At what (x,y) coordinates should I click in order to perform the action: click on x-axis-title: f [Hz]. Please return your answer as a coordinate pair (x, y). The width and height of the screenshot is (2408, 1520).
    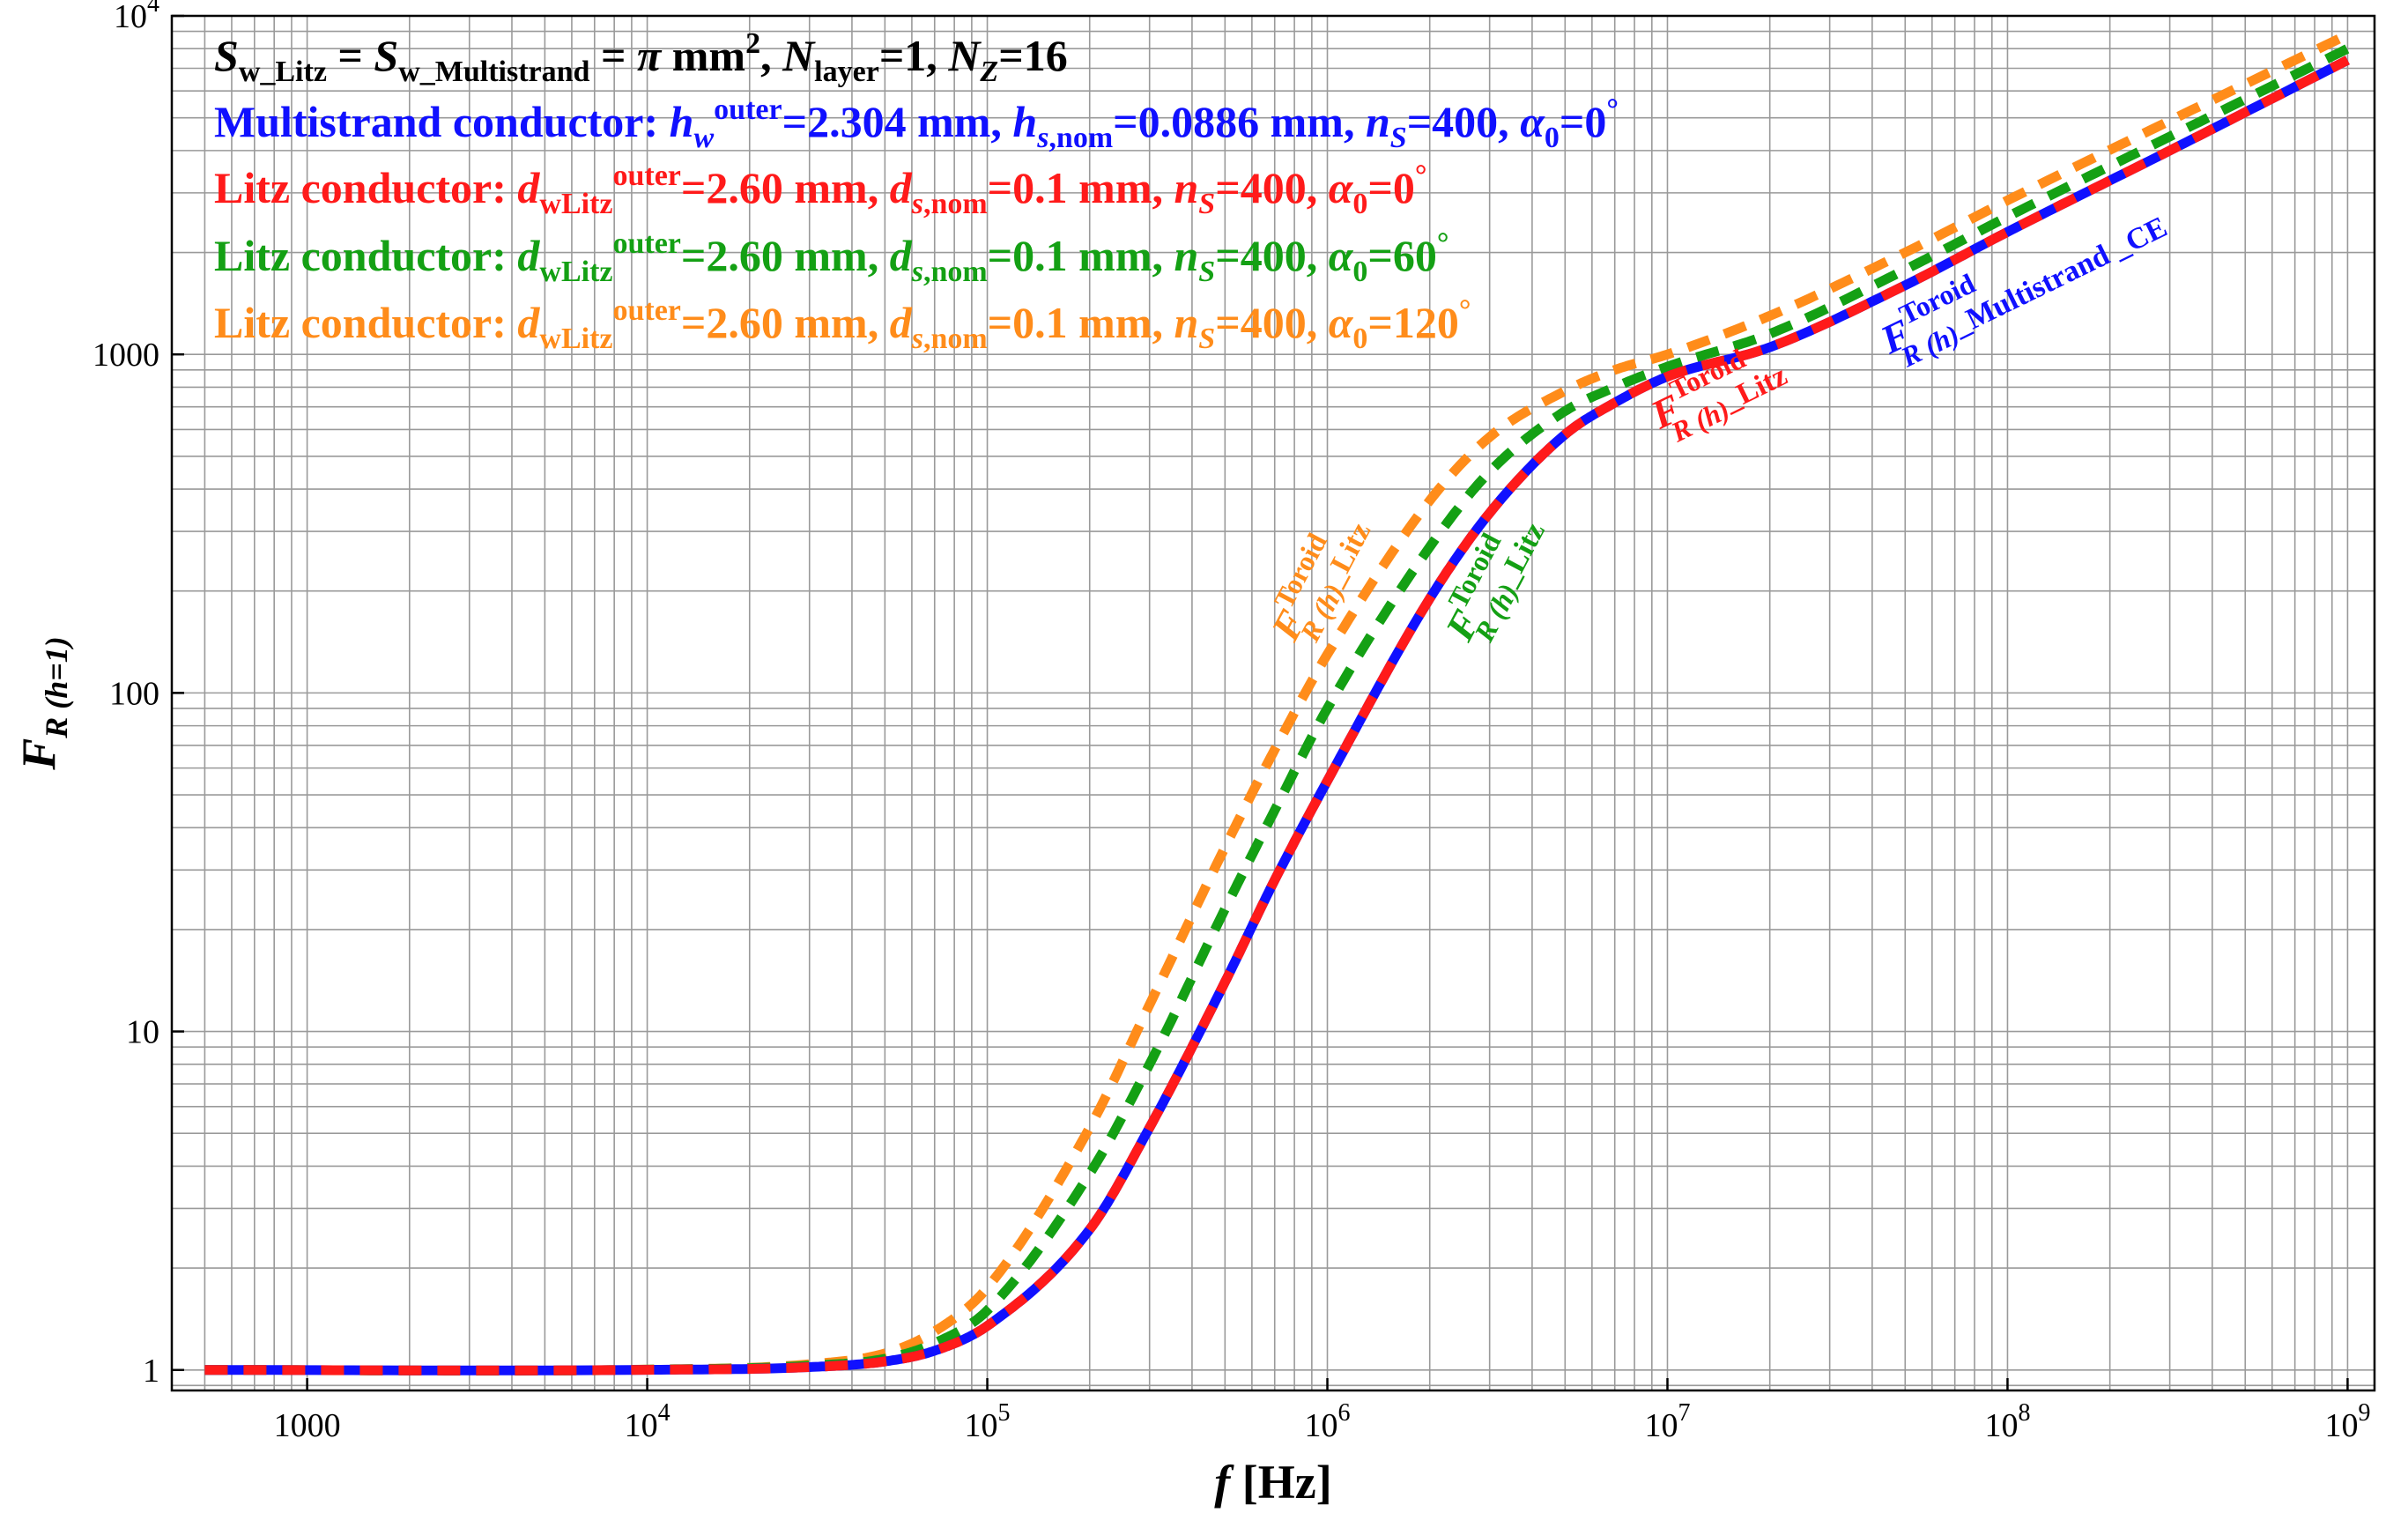
    Looking at the image, I should click on (1272, 1482).